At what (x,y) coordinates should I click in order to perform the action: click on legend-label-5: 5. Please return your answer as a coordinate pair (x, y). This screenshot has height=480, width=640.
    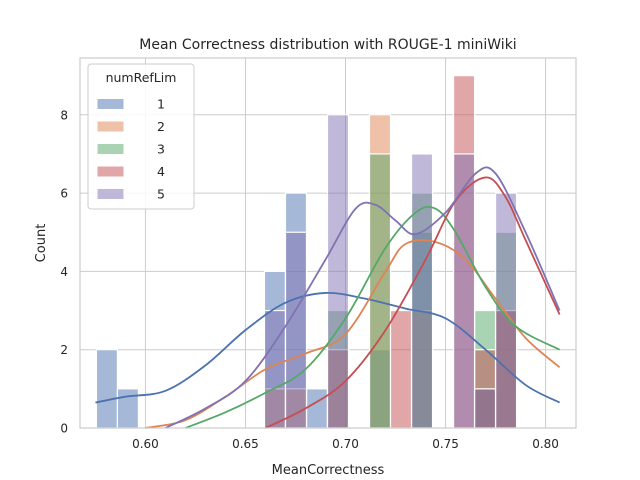
    Looking at the image, I should click on (161, 194).